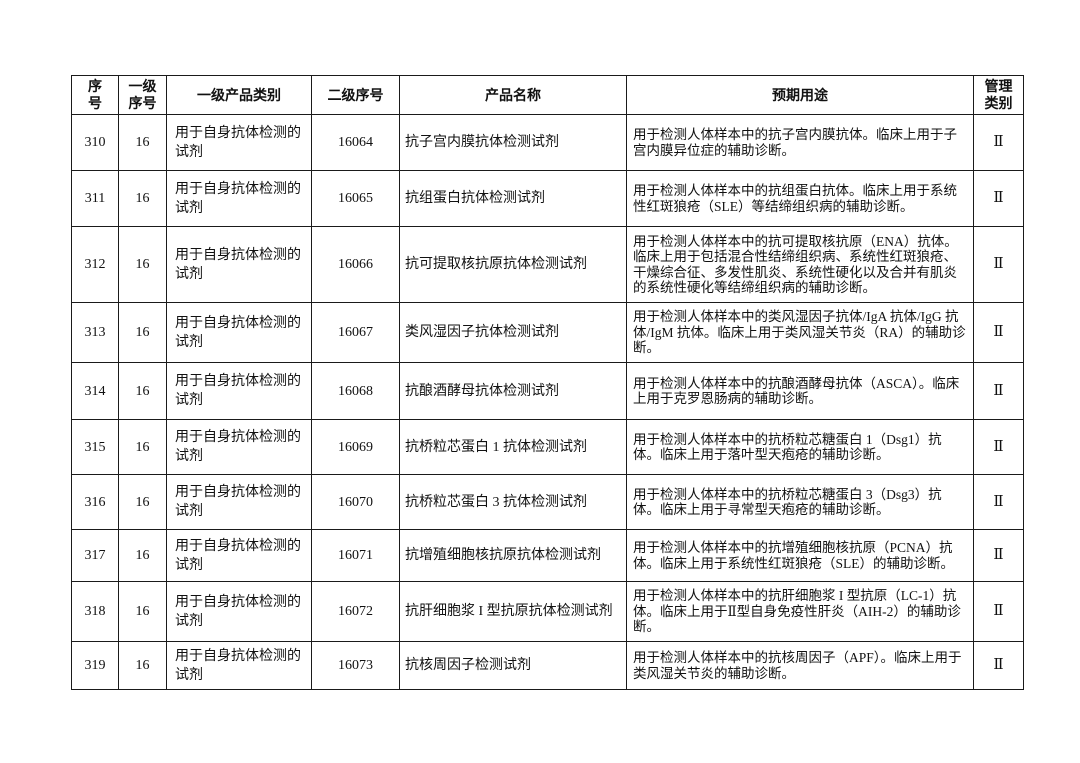  Describe the element at coordinates (95, 198) in the screenshot. I see `cell-seq: 311` at that location.